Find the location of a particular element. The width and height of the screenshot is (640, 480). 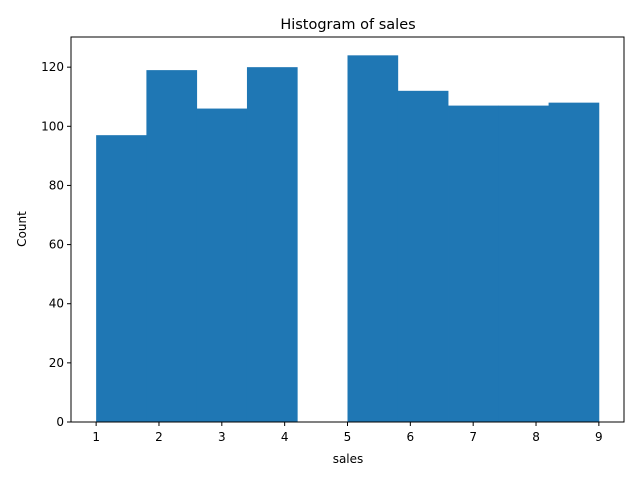

x-axis-label: sales is located at coordinates (348, 459).